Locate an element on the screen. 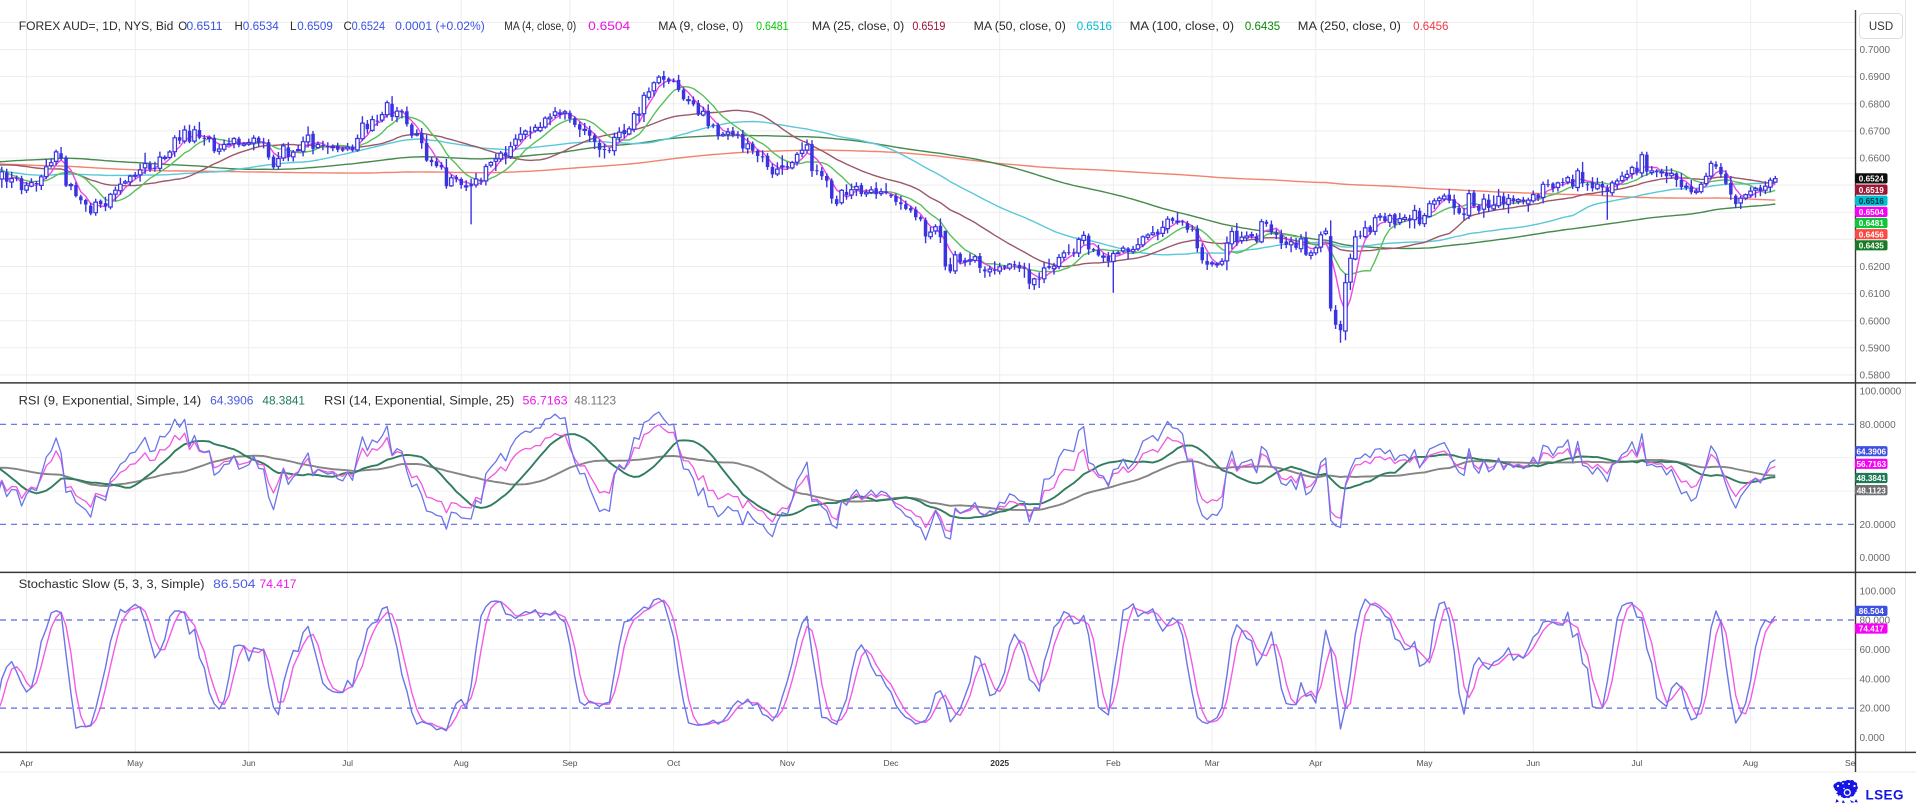 The height and width of the screenshot is (803, 1916). svg-text: LSEG is located at coordinates (1885, 795).